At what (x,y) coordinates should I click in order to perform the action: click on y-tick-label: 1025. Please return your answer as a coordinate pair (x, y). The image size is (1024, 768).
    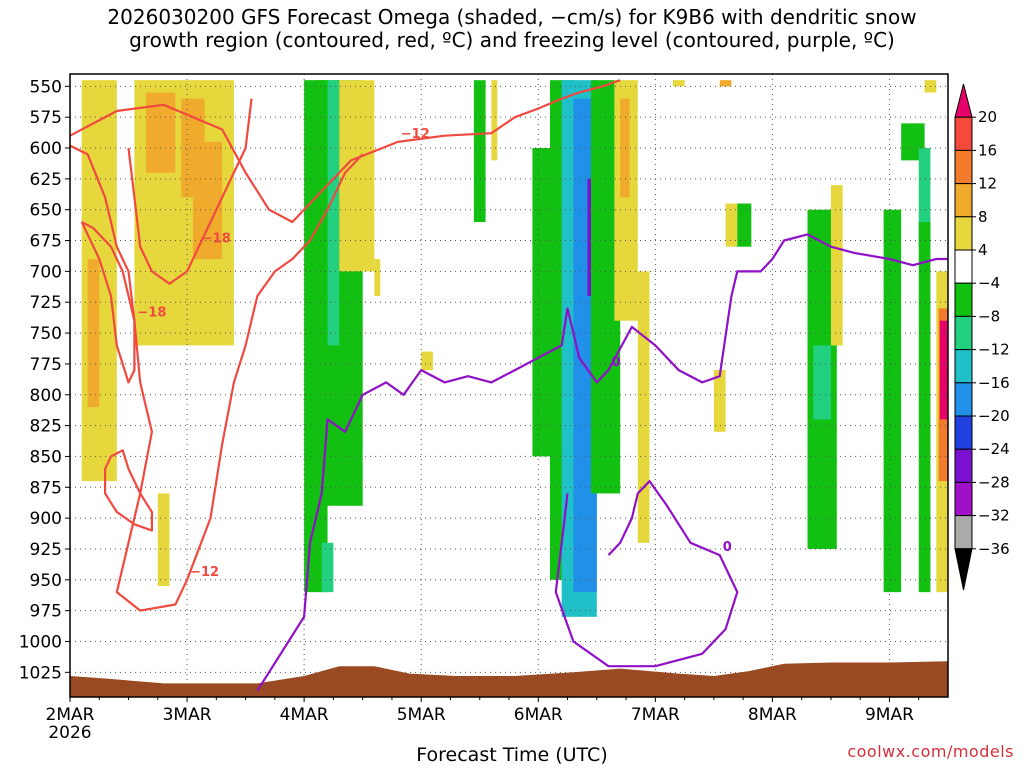
    Looking at the image, I should click on (40, 673).